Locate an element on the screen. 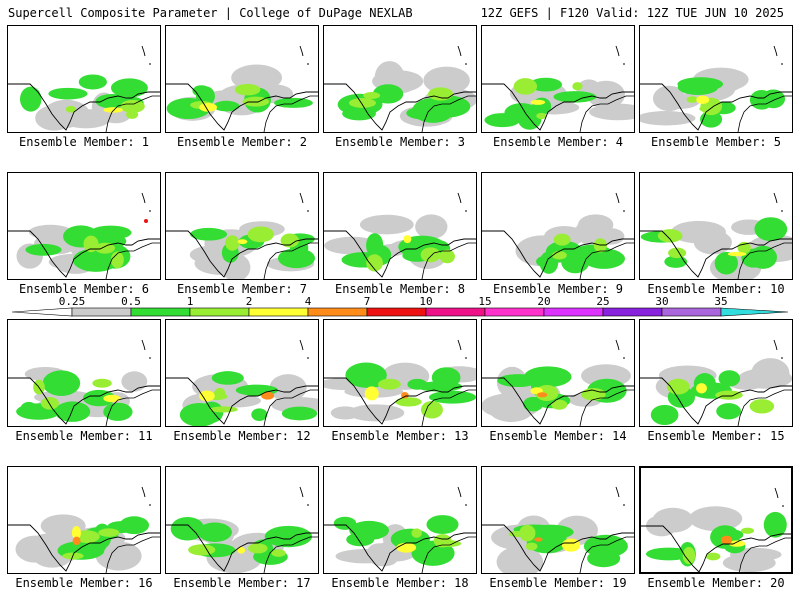 This screenshot has width=800, height=600. ensemble-member-label: Ensemble Member: 18 is located at coordinates (400, 583).